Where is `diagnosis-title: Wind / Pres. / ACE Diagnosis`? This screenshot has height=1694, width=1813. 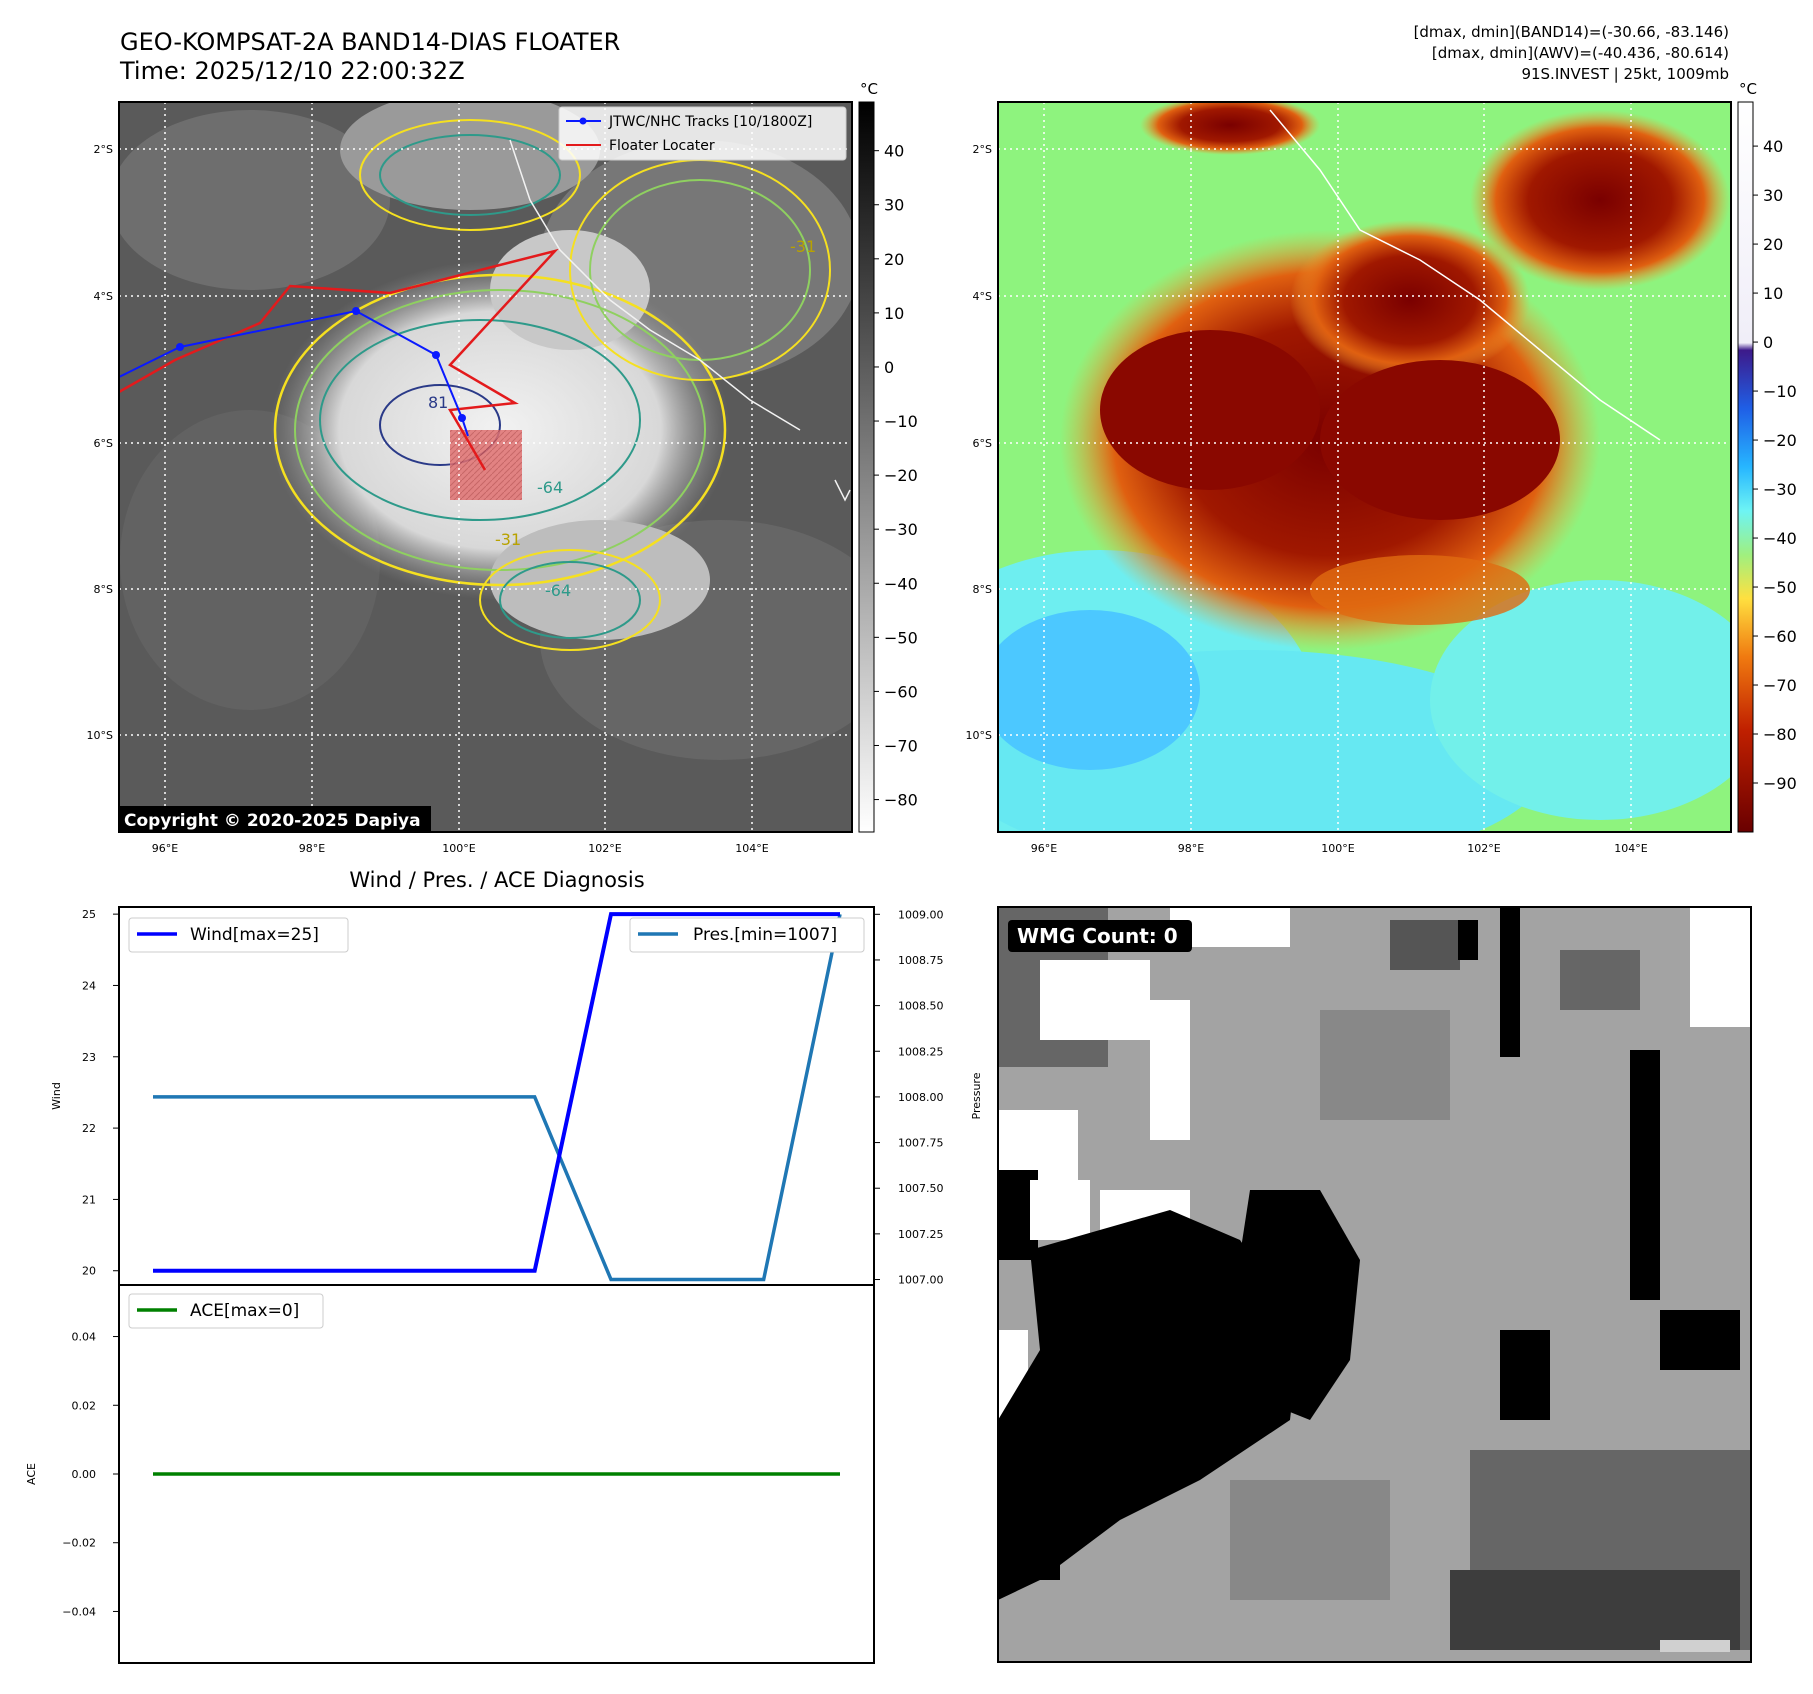 diagnosis-title: Wind / Pres. / ACE Diagnosis is located at coordinates (496, 880).